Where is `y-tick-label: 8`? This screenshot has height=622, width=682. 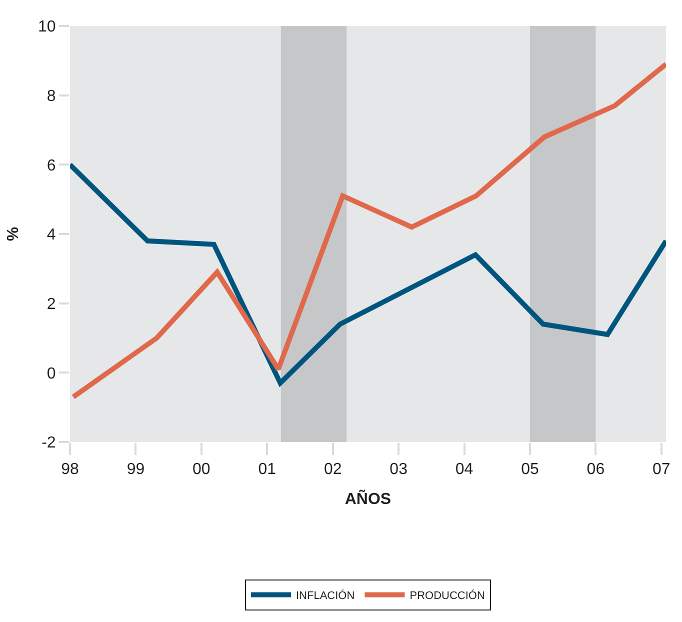 y-tick-label: 8 is located at coordinates (51, 96).